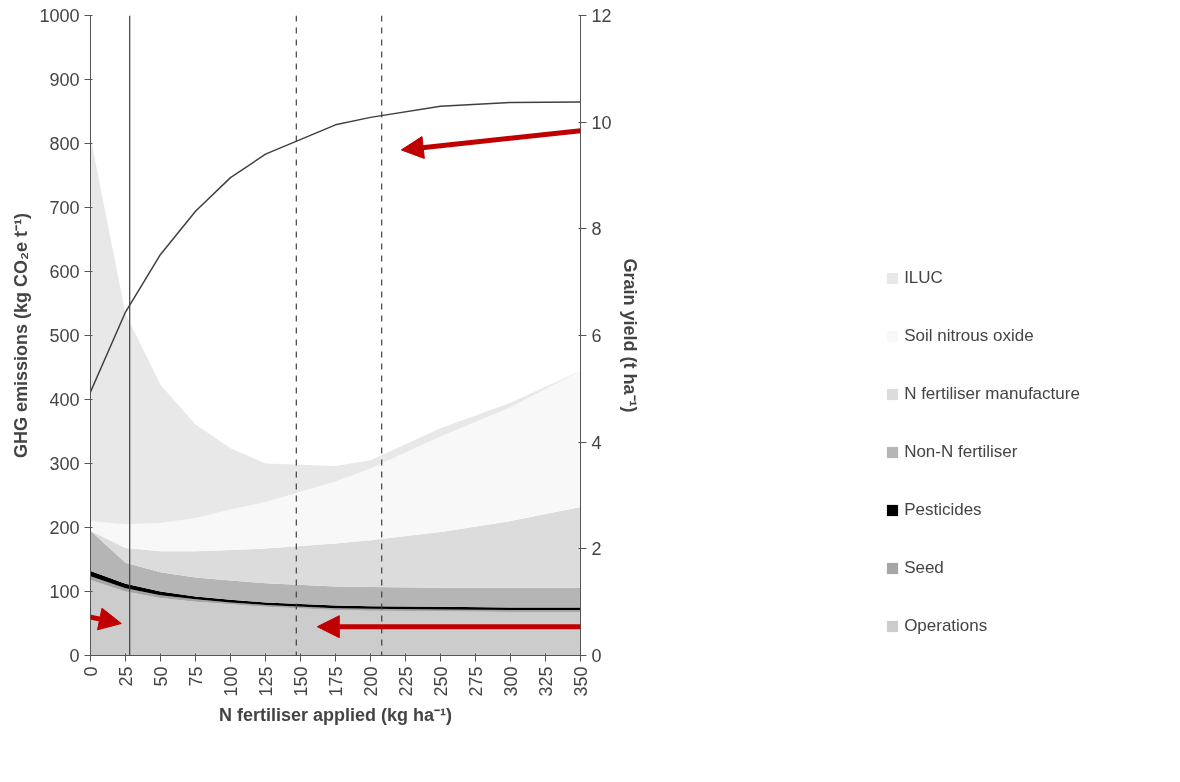 Image resolution: width=1180 pixels, height=782 pixels. I want to click on legend-label: Soil nitrous oxide, so click(969, 336).